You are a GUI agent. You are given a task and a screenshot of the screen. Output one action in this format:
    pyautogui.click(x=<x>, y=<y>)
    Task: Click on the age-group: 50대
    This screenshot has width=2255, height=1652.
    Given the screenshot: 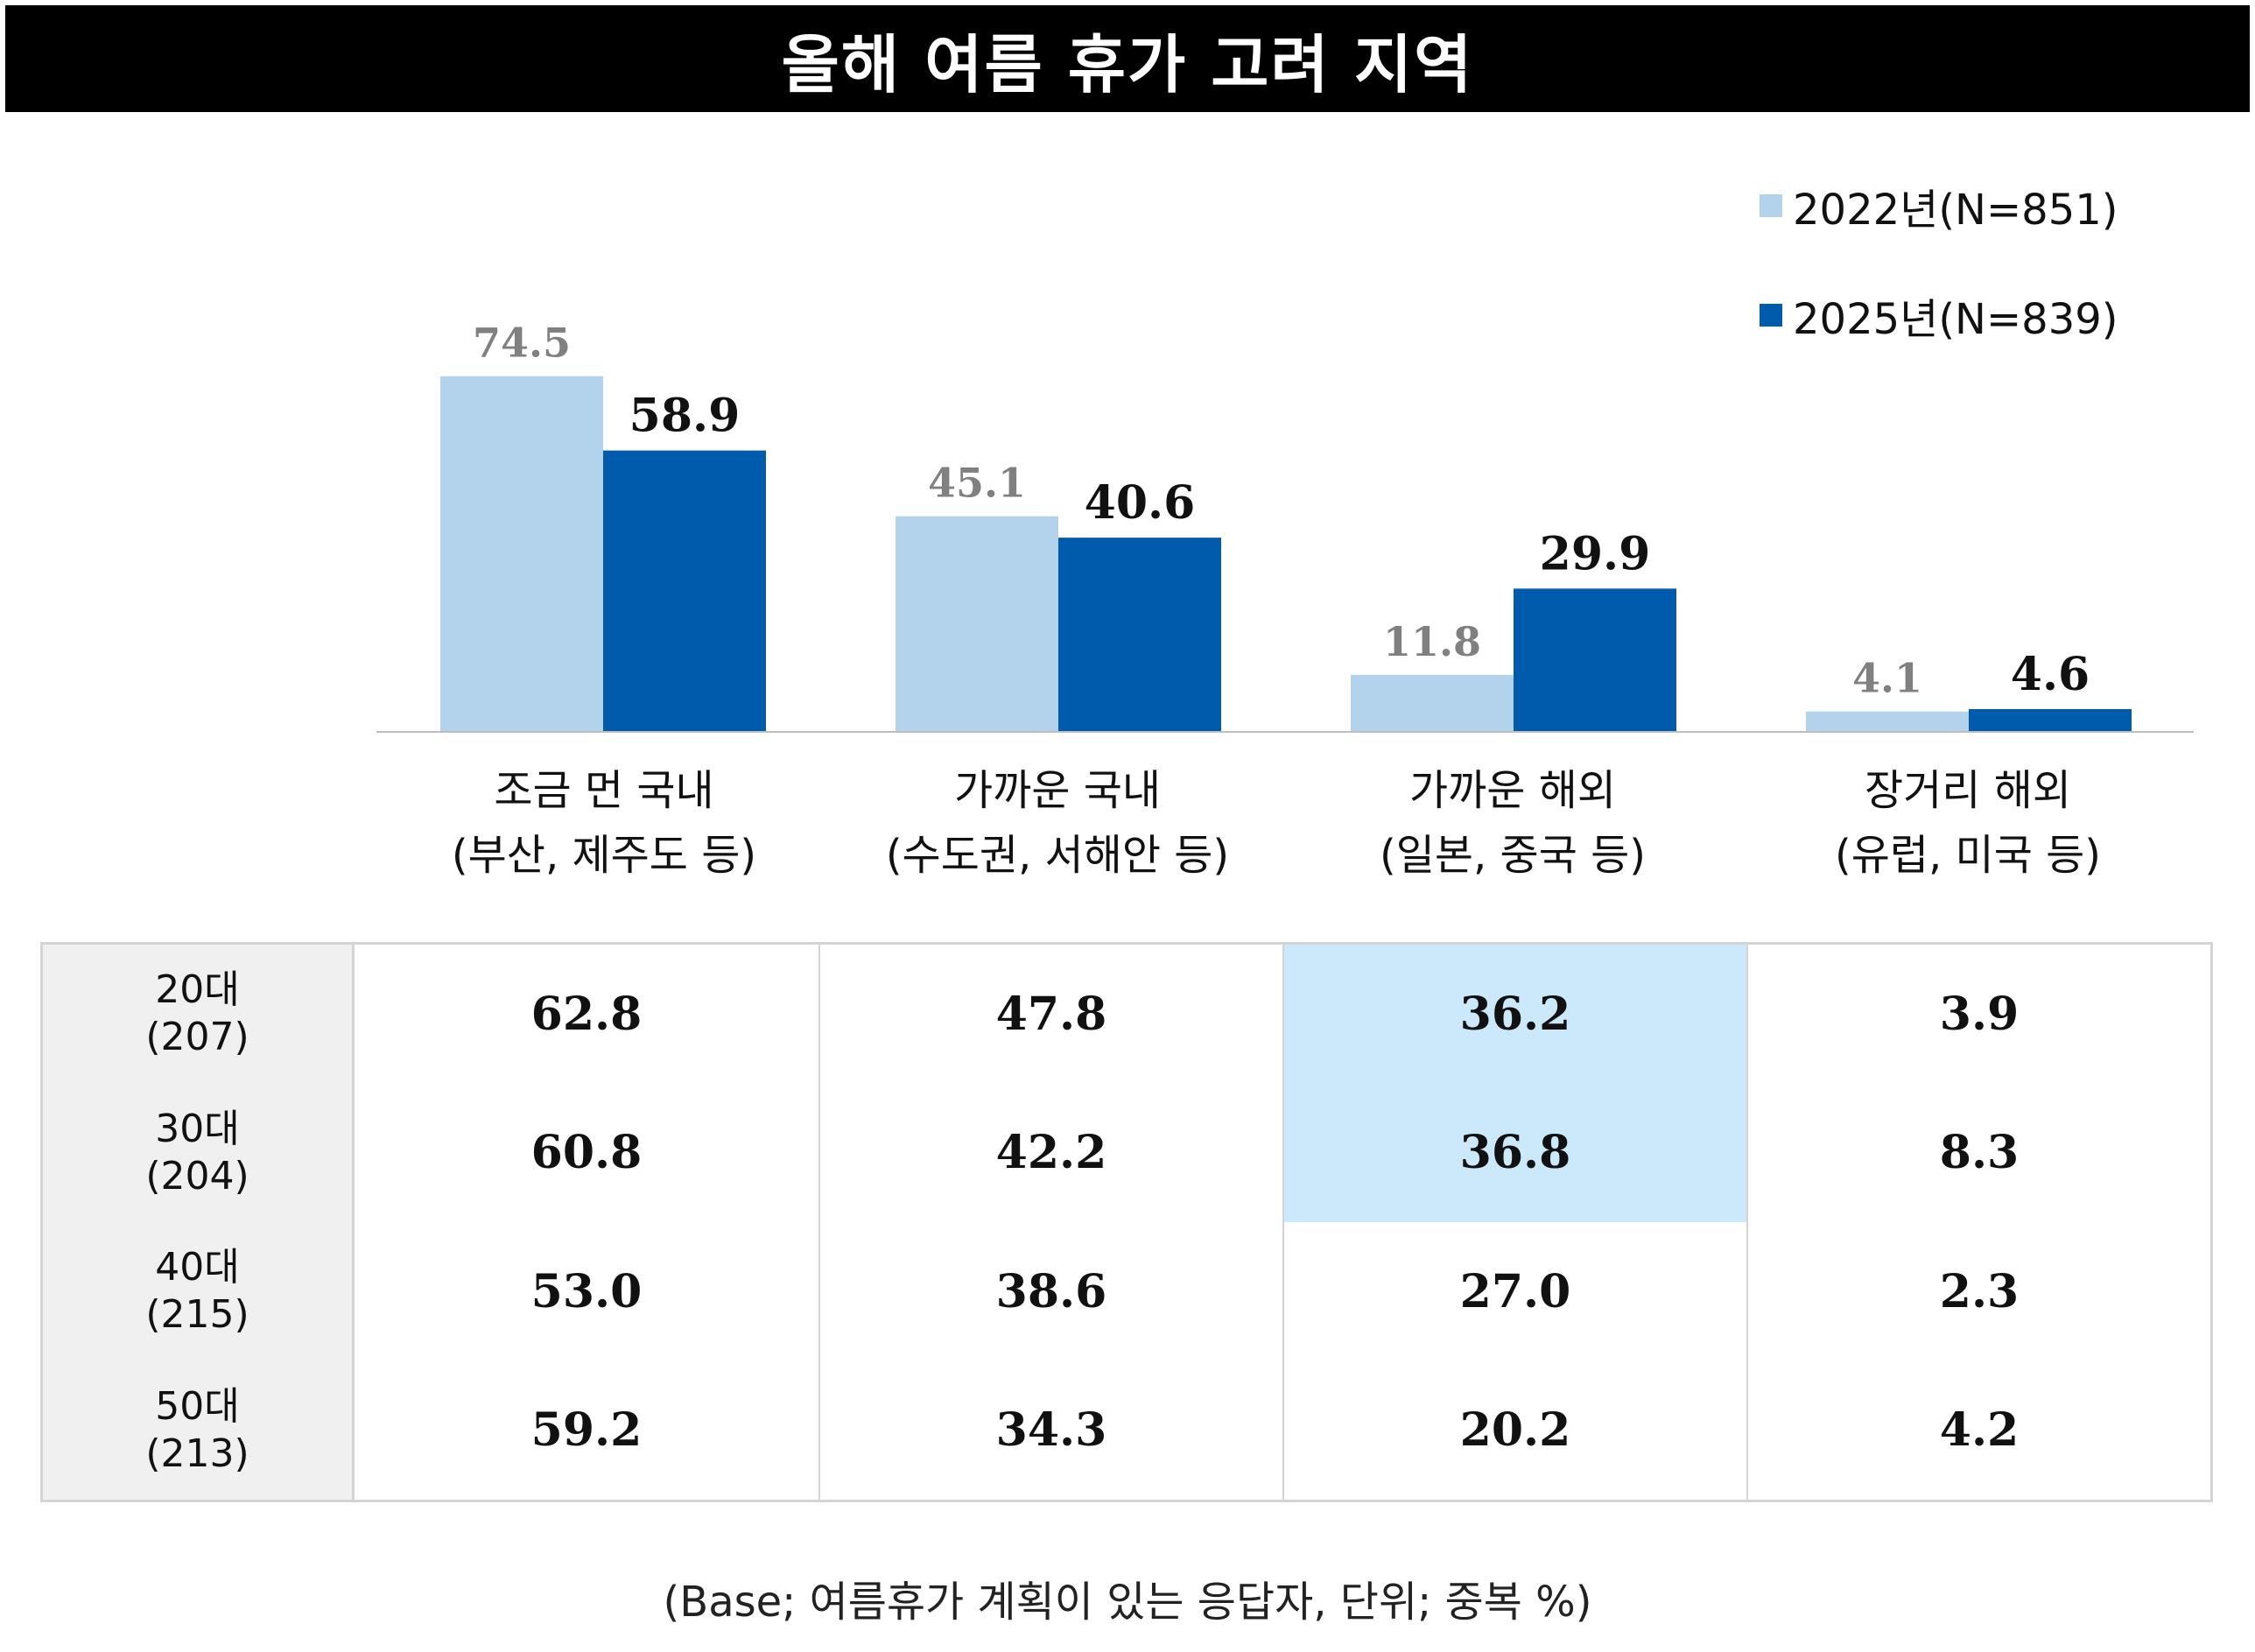 What is the action you would take?
    pyautogui.click(x=197, y=1406)
    